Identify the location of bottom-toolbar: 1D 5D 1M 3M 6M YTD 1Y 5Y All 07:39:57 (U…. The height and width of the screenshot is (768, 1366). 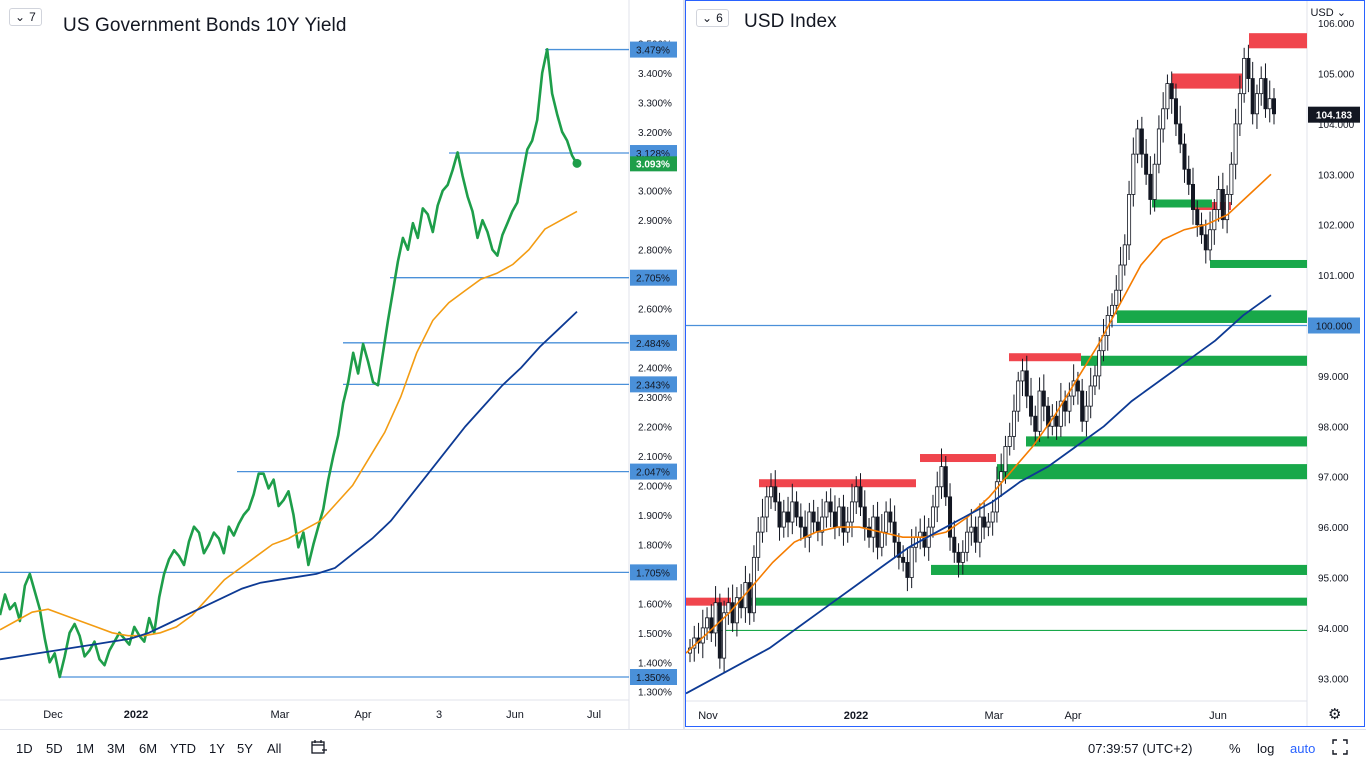
(683, 748).